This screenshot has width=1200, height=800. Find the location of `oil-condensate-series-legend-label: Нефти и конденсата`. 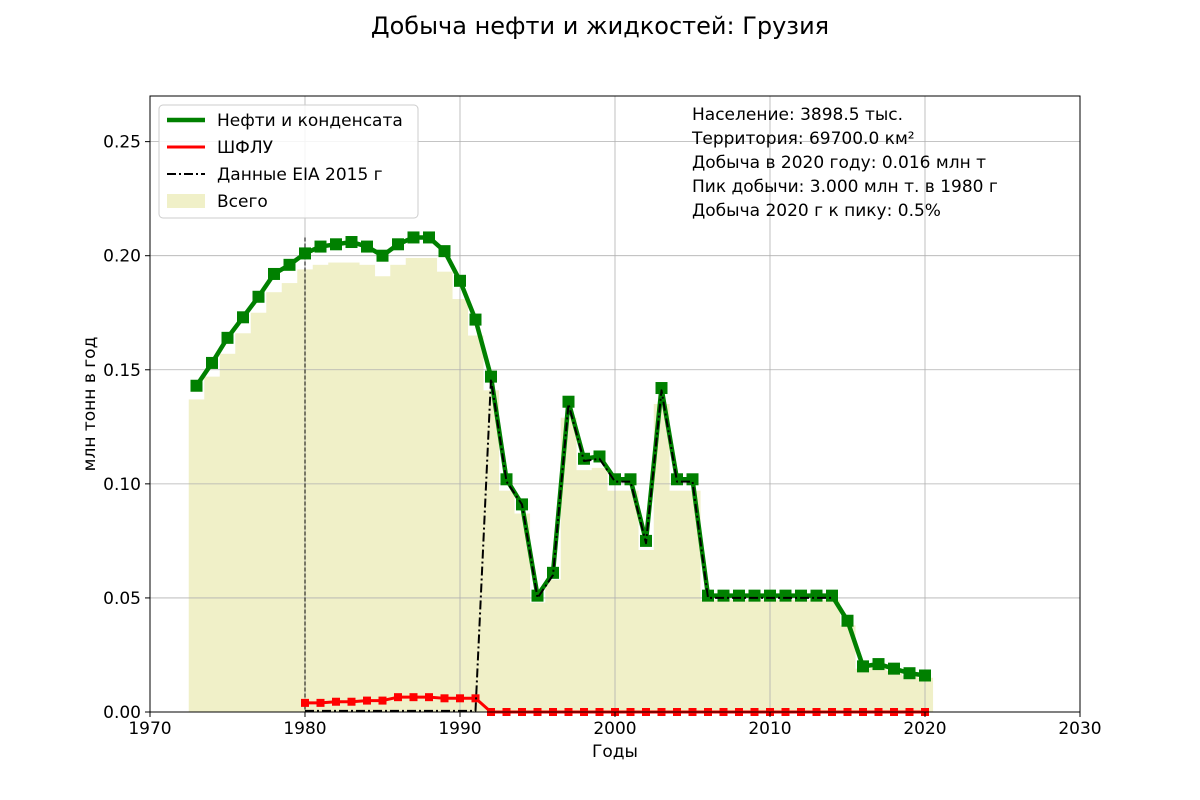

oil-condensate-series-legend-label: Нефти и конденсата is located at coordinates (310, 121).